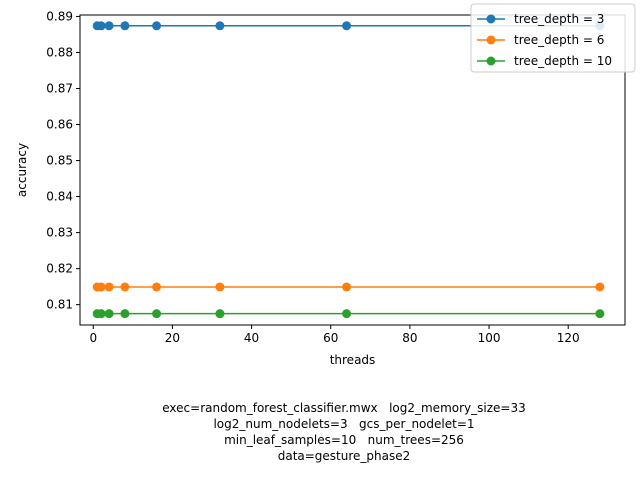 This screenshot has height=480, width=640. Describe the element at coordinates (563, 61) in the screenshot. I see `legend-label-3: tree_depth = 10` at that location.